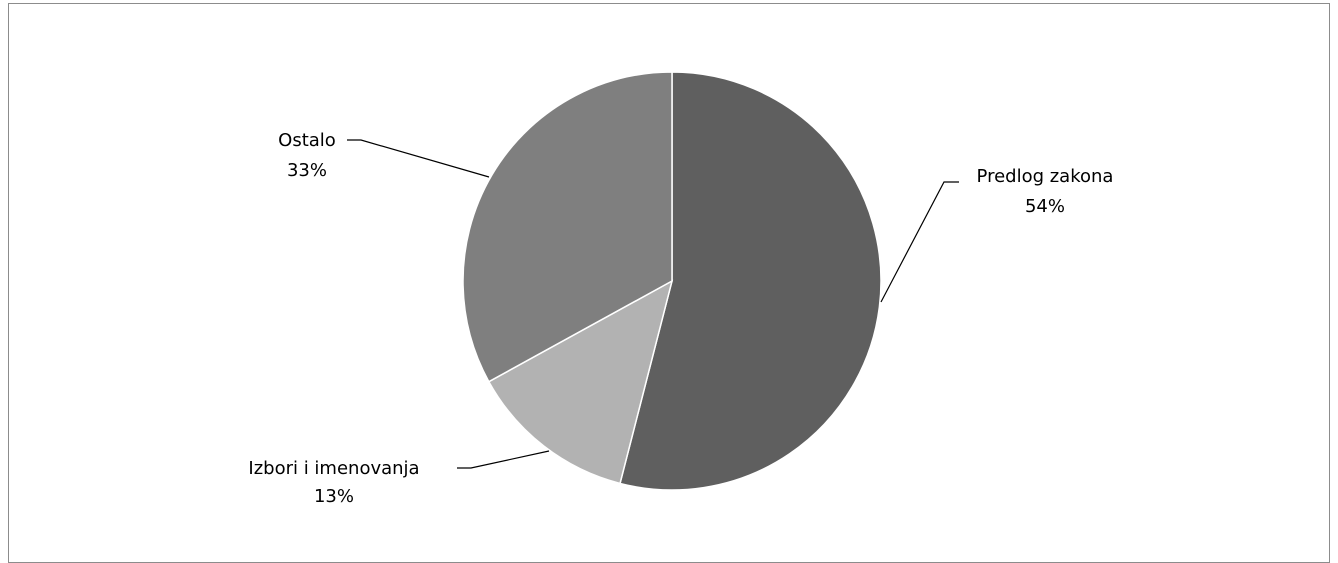 This screenshot has width=1338, height=563. I want to click on leader-line-izbori-i-imenovanja, so click(503, 459).